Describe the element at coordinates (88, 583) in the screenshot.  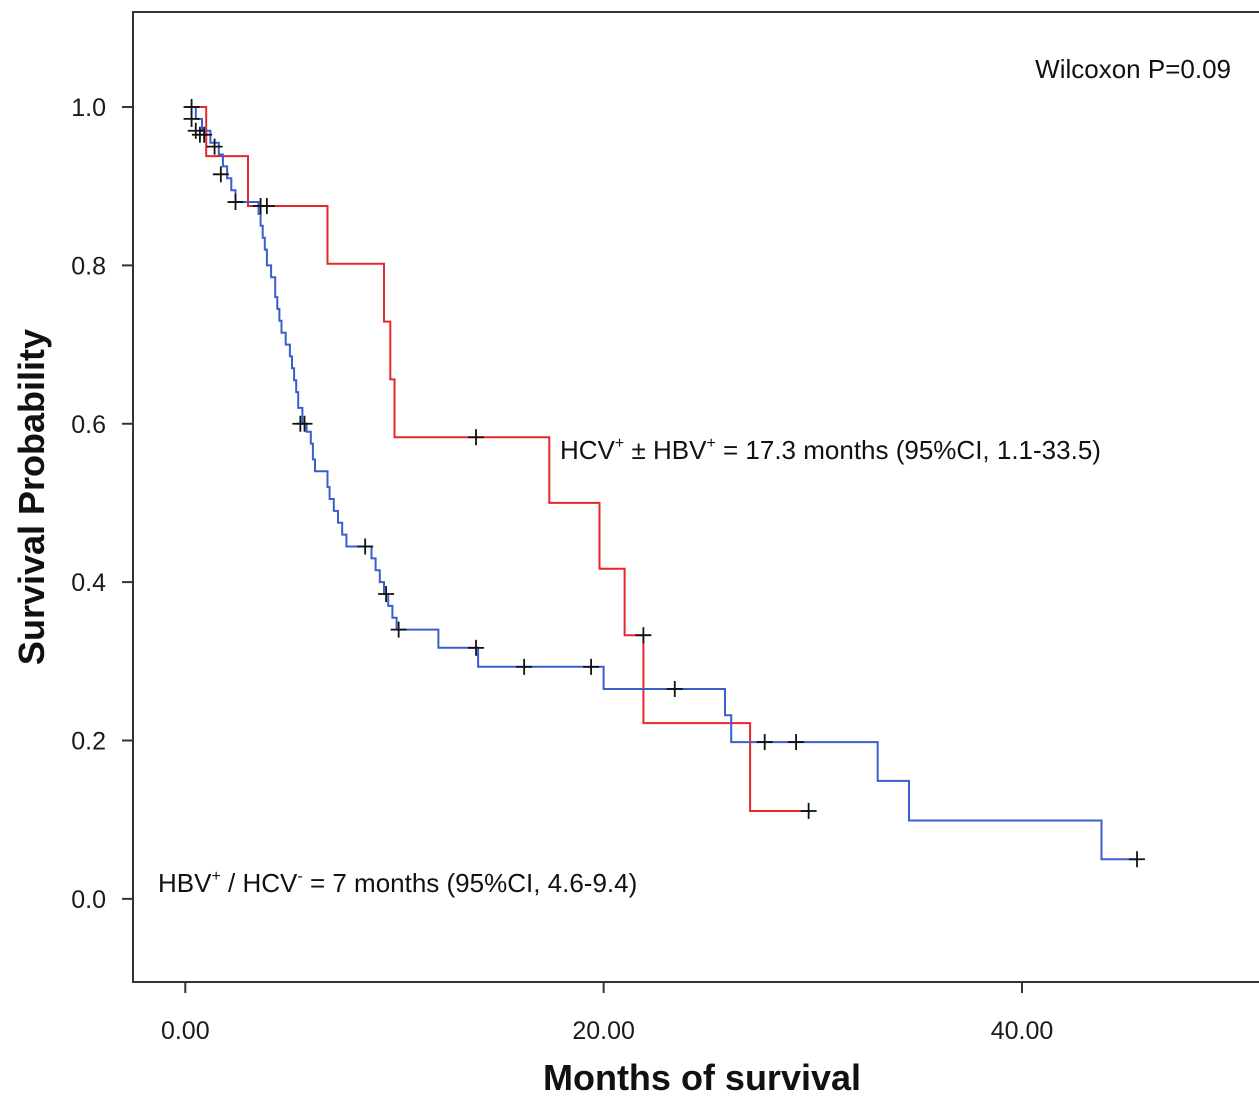
I see `y-tick-label: 0.4` at that location.